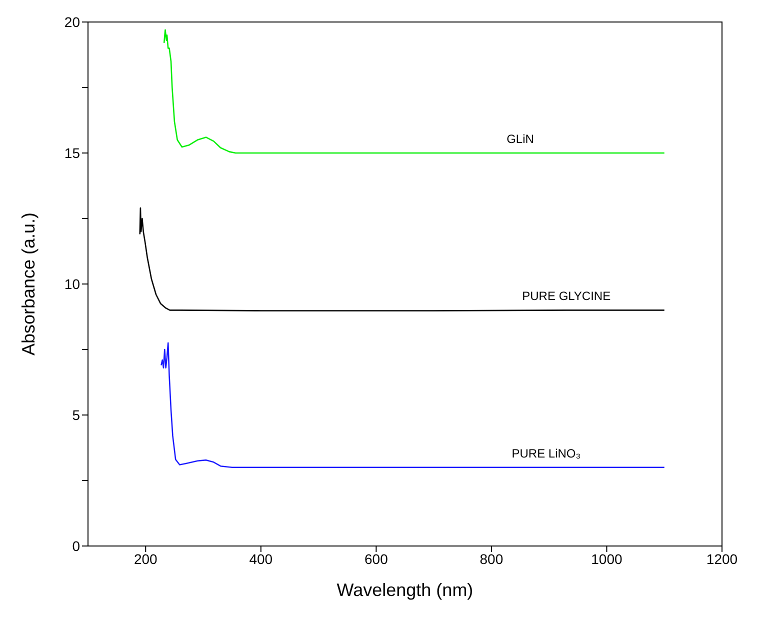 Image resolution: width=757 pixels, height=625 pixels. Describe the element at coordinates (72, 22) in the screenshot. I see `y-tick-label: 20` at that location.